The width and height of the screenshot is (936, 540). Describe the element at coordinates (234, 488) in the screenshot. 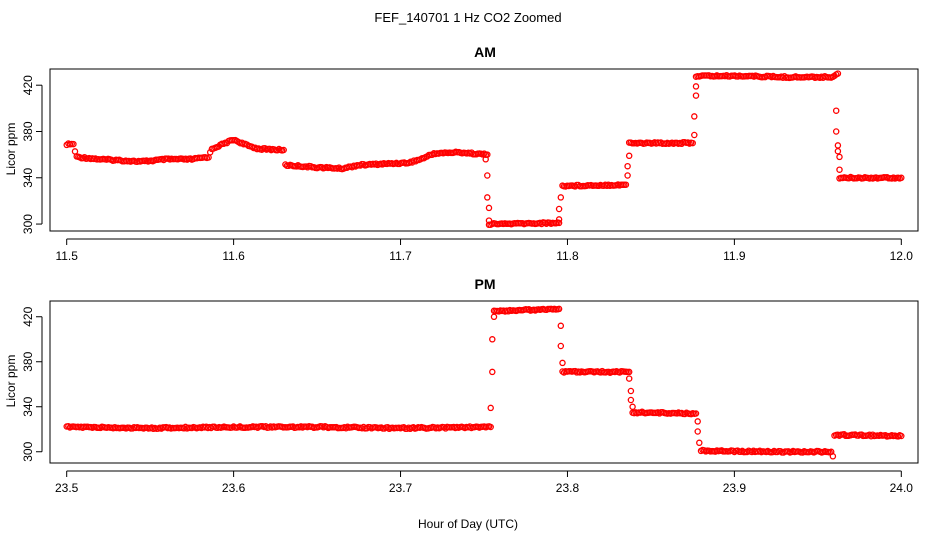

I see `pm-x-tick-label: 23.6` at that location.